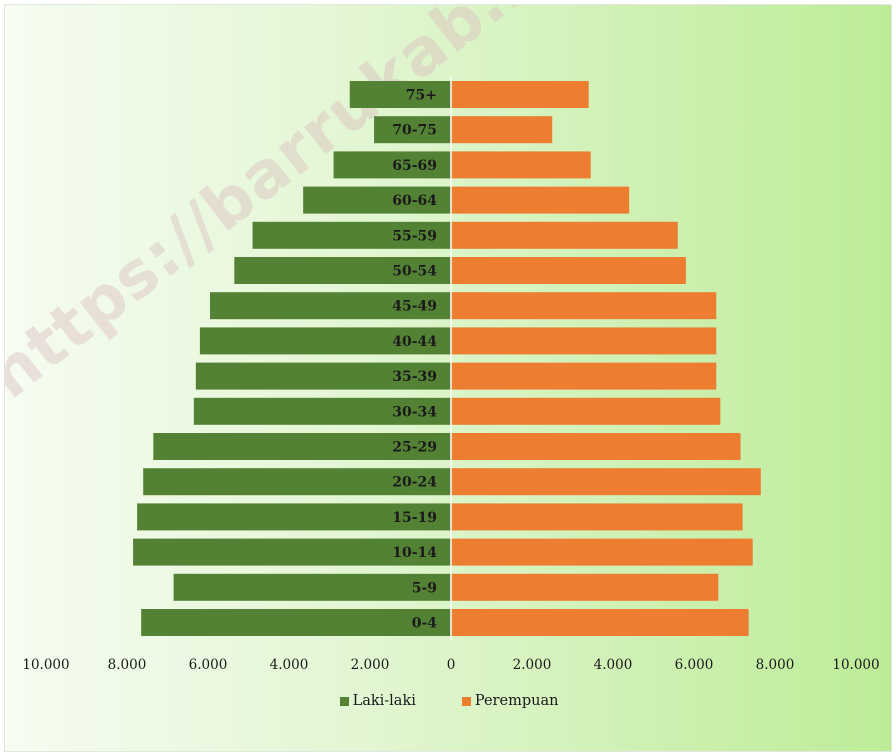 This screenshot has width=896, height=756. I want to click on category-label: 60-64, so click(414, 201).